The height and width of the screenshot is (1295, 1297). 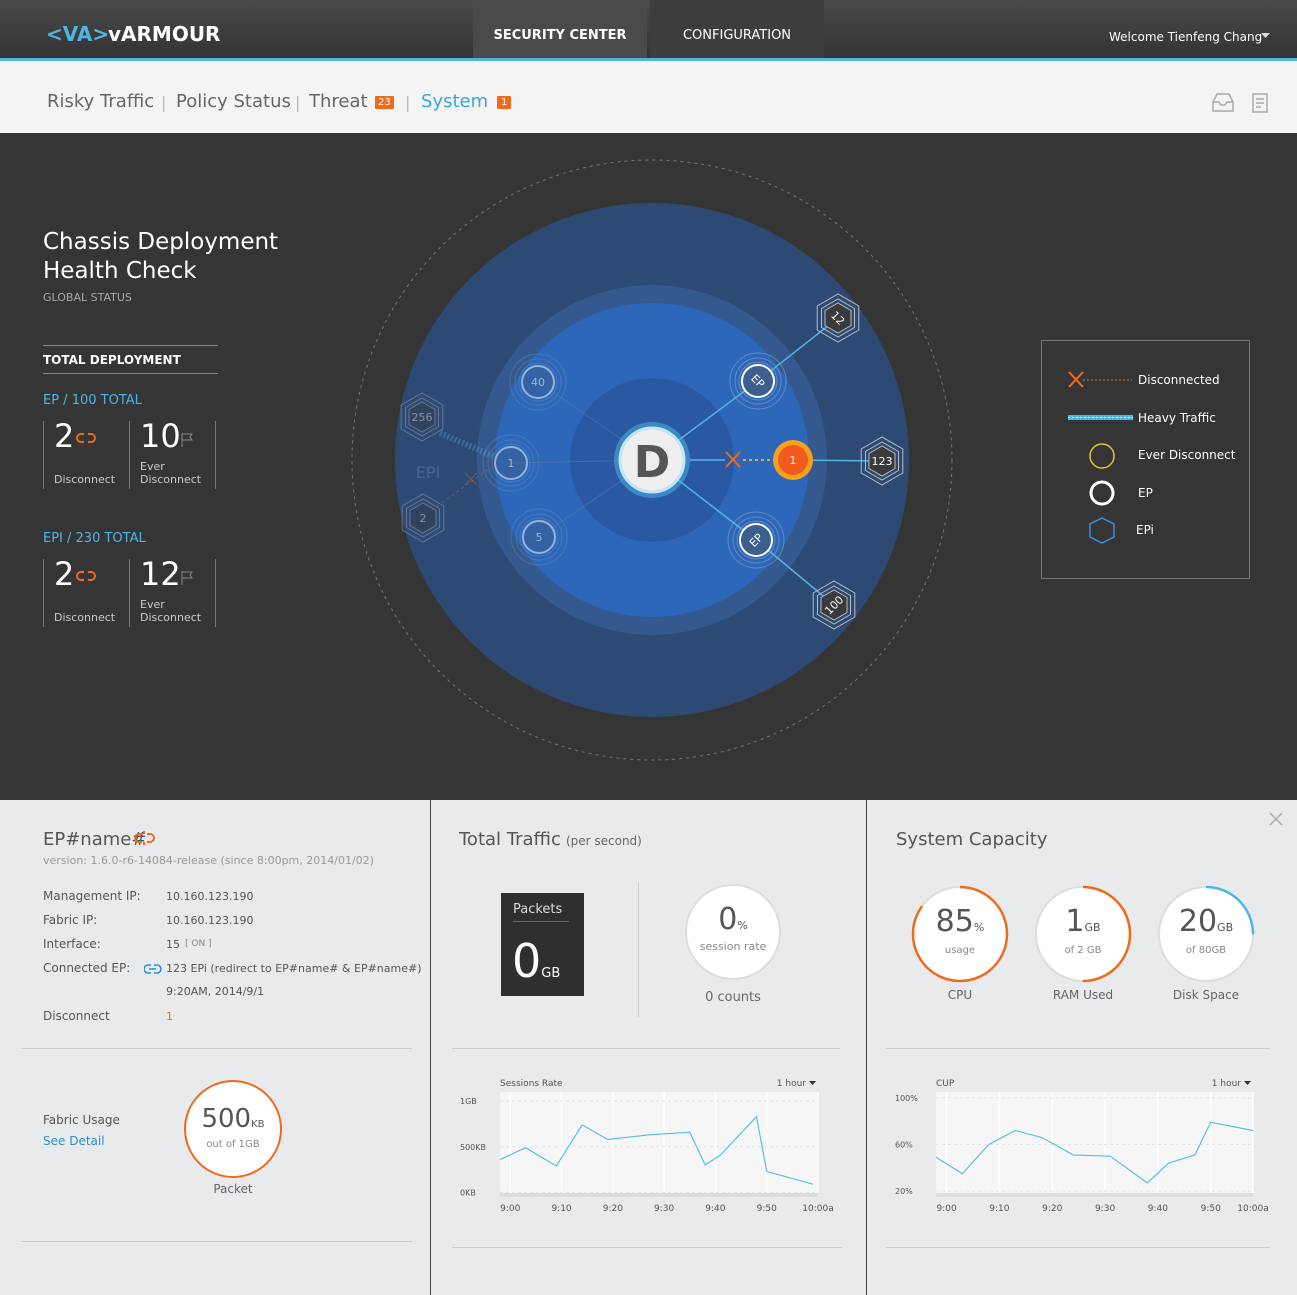 I want to click on x-tick-label: 9:10, so click(x=561, y=1209).